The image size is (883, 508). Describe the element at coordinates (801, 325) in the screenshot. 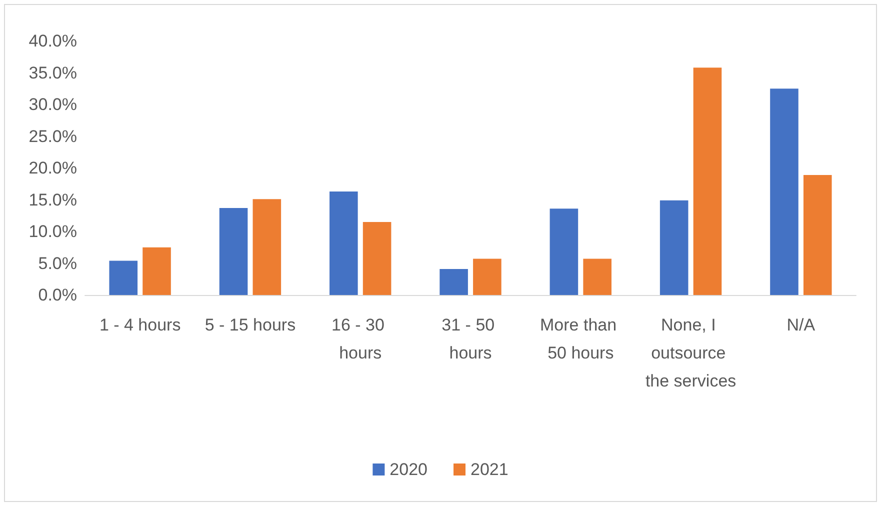

I see `x-tick-label: N/A` at that location.